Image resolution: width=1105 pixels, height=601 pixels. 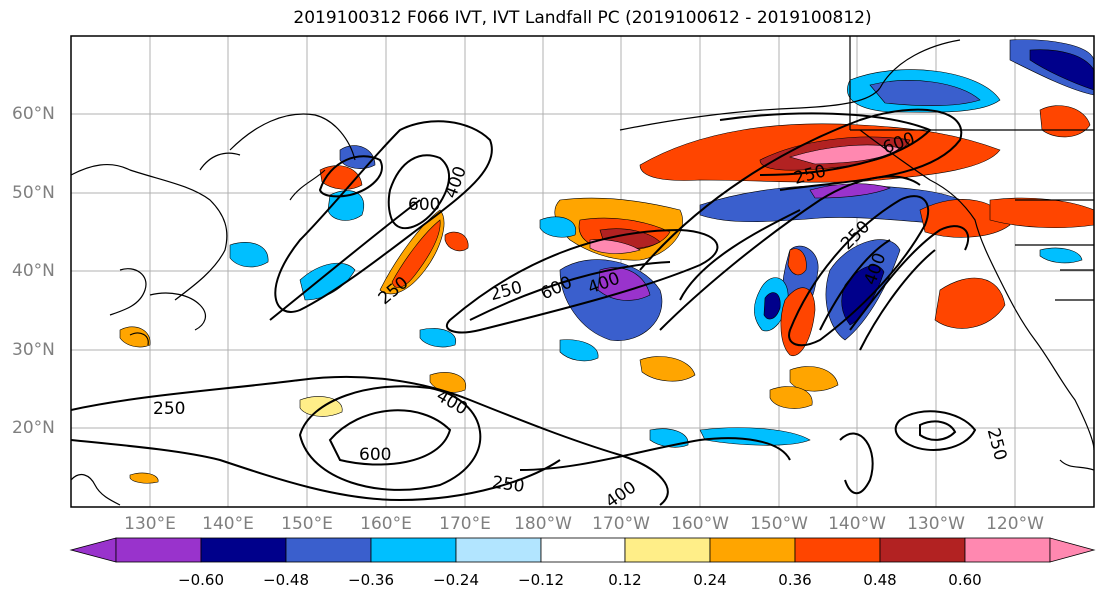 What do you see at coordinates (779, 524) in the screenshot?
I see `lon-label-150w: 150°W` at bounding box center [779, 524].